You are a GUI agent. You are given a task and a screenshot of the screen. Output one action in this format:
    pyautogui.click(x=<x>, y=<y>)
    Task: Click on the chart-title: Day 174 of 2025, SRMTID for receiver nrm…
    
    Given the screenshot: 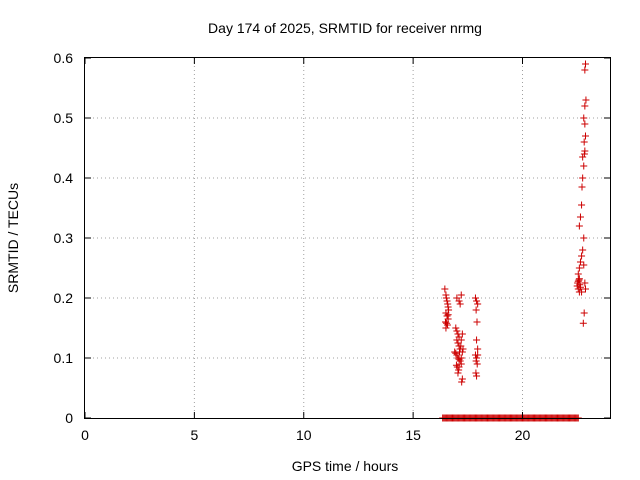 What is the action you would take?
    pyautogui.click(x=345, y=28)
    